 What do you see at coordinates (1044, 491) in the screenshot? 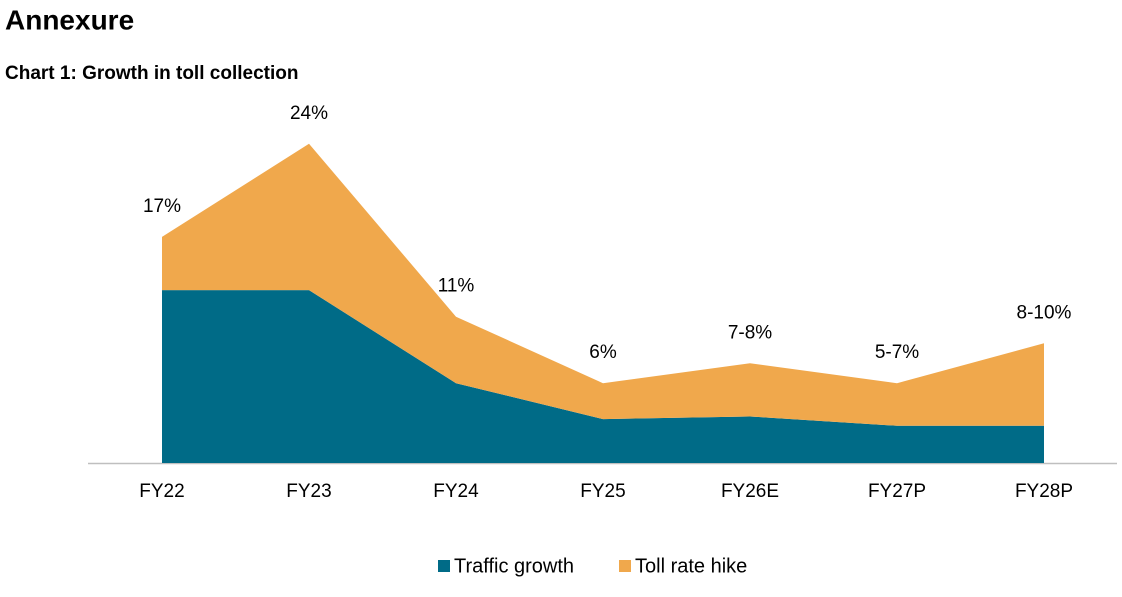
I see `x-tick-label: FY28P` at bounding box center [1044, 491].